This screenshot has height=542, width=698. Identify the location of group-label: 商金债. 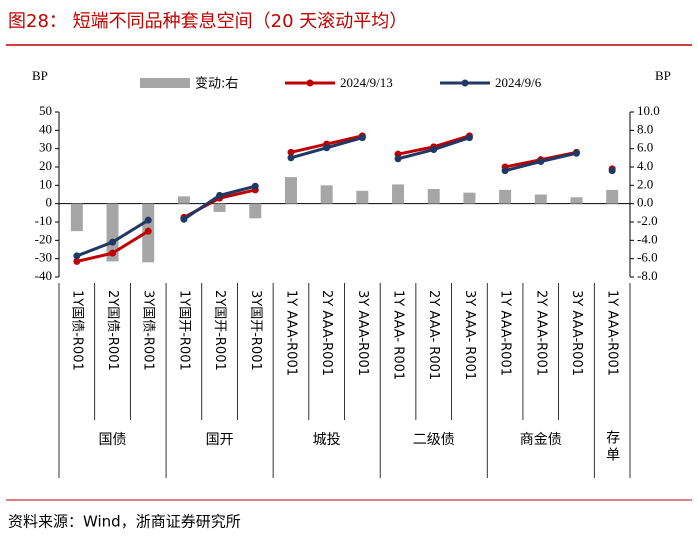
(541, 440).